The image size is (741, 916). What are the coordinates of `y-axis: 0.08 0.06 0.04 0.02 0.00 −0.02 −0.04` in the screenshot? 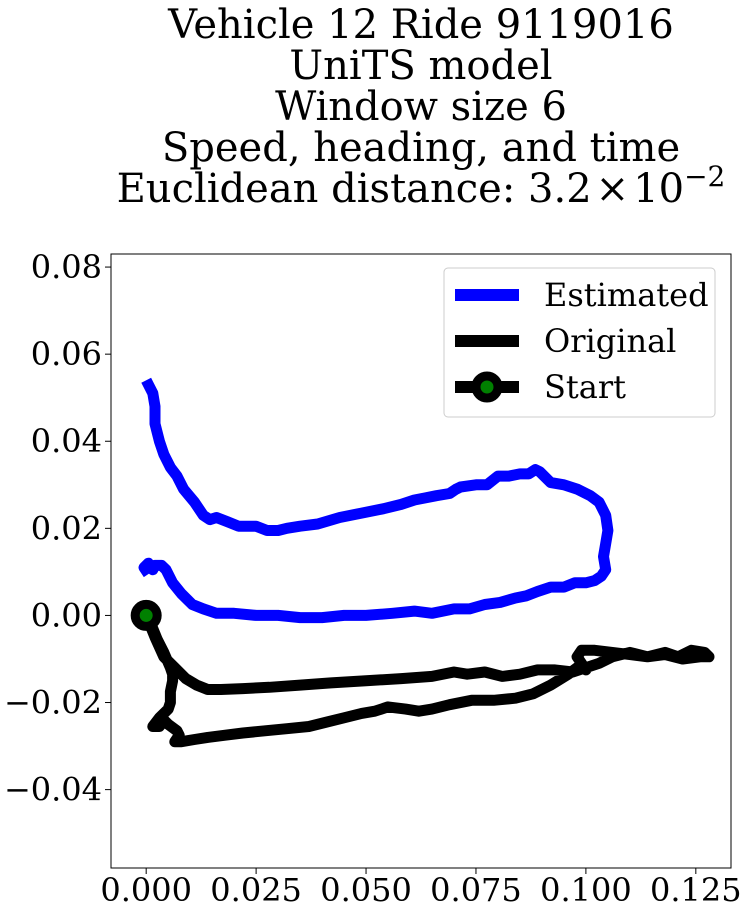 It's located at (57, 528).